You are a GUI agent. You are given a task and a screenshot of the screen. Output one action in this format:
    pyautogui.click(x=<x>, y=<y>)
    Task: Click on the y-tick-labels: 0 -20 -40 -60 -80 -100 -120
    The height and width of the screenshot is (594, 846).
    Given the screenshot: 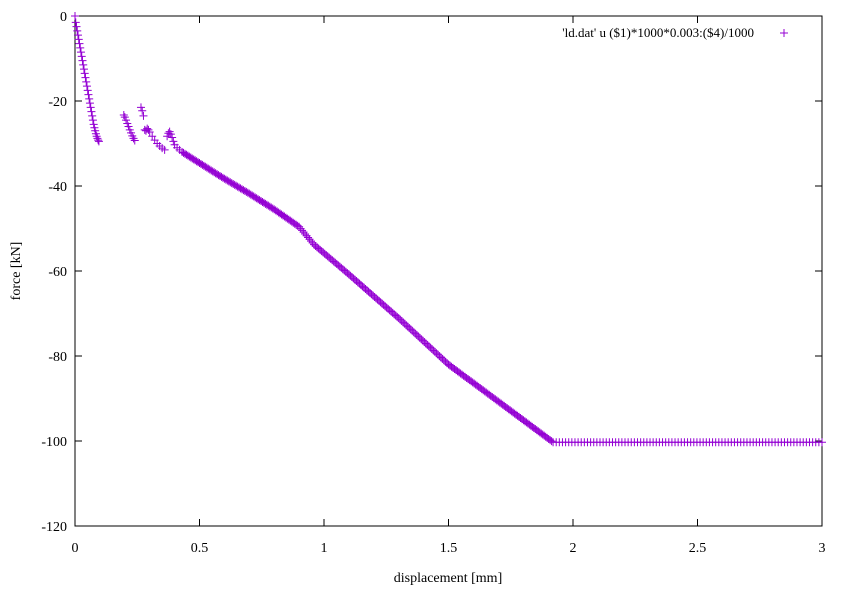 What is the action you would take?
    pyautogui.click(x=54, y=272)
    